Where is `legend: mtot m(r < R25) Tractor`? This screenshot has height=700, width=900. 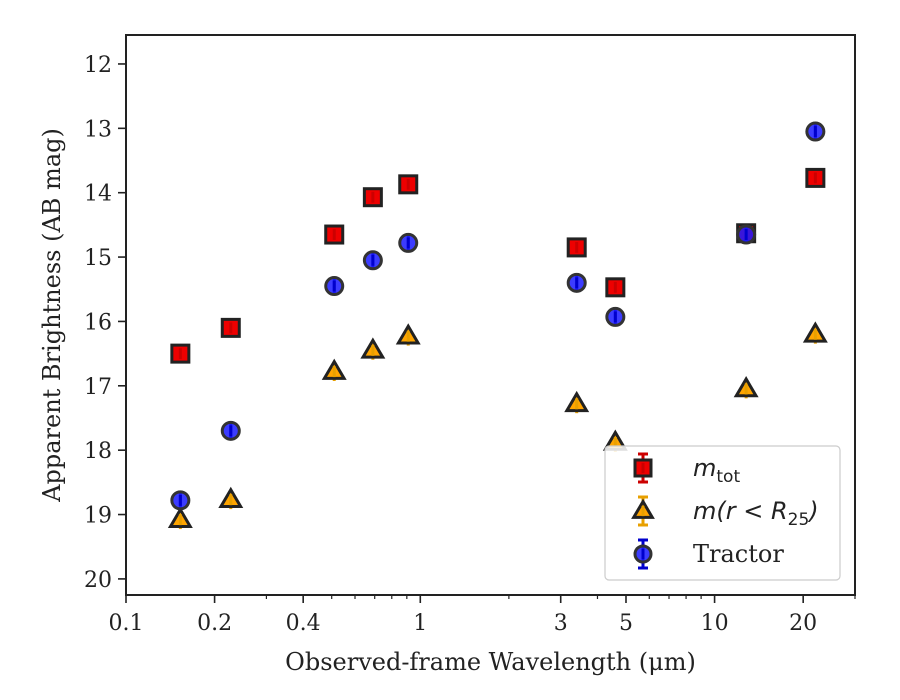 legend: mtot m(r < R25) Tractor is located at coordinates (722, 513).